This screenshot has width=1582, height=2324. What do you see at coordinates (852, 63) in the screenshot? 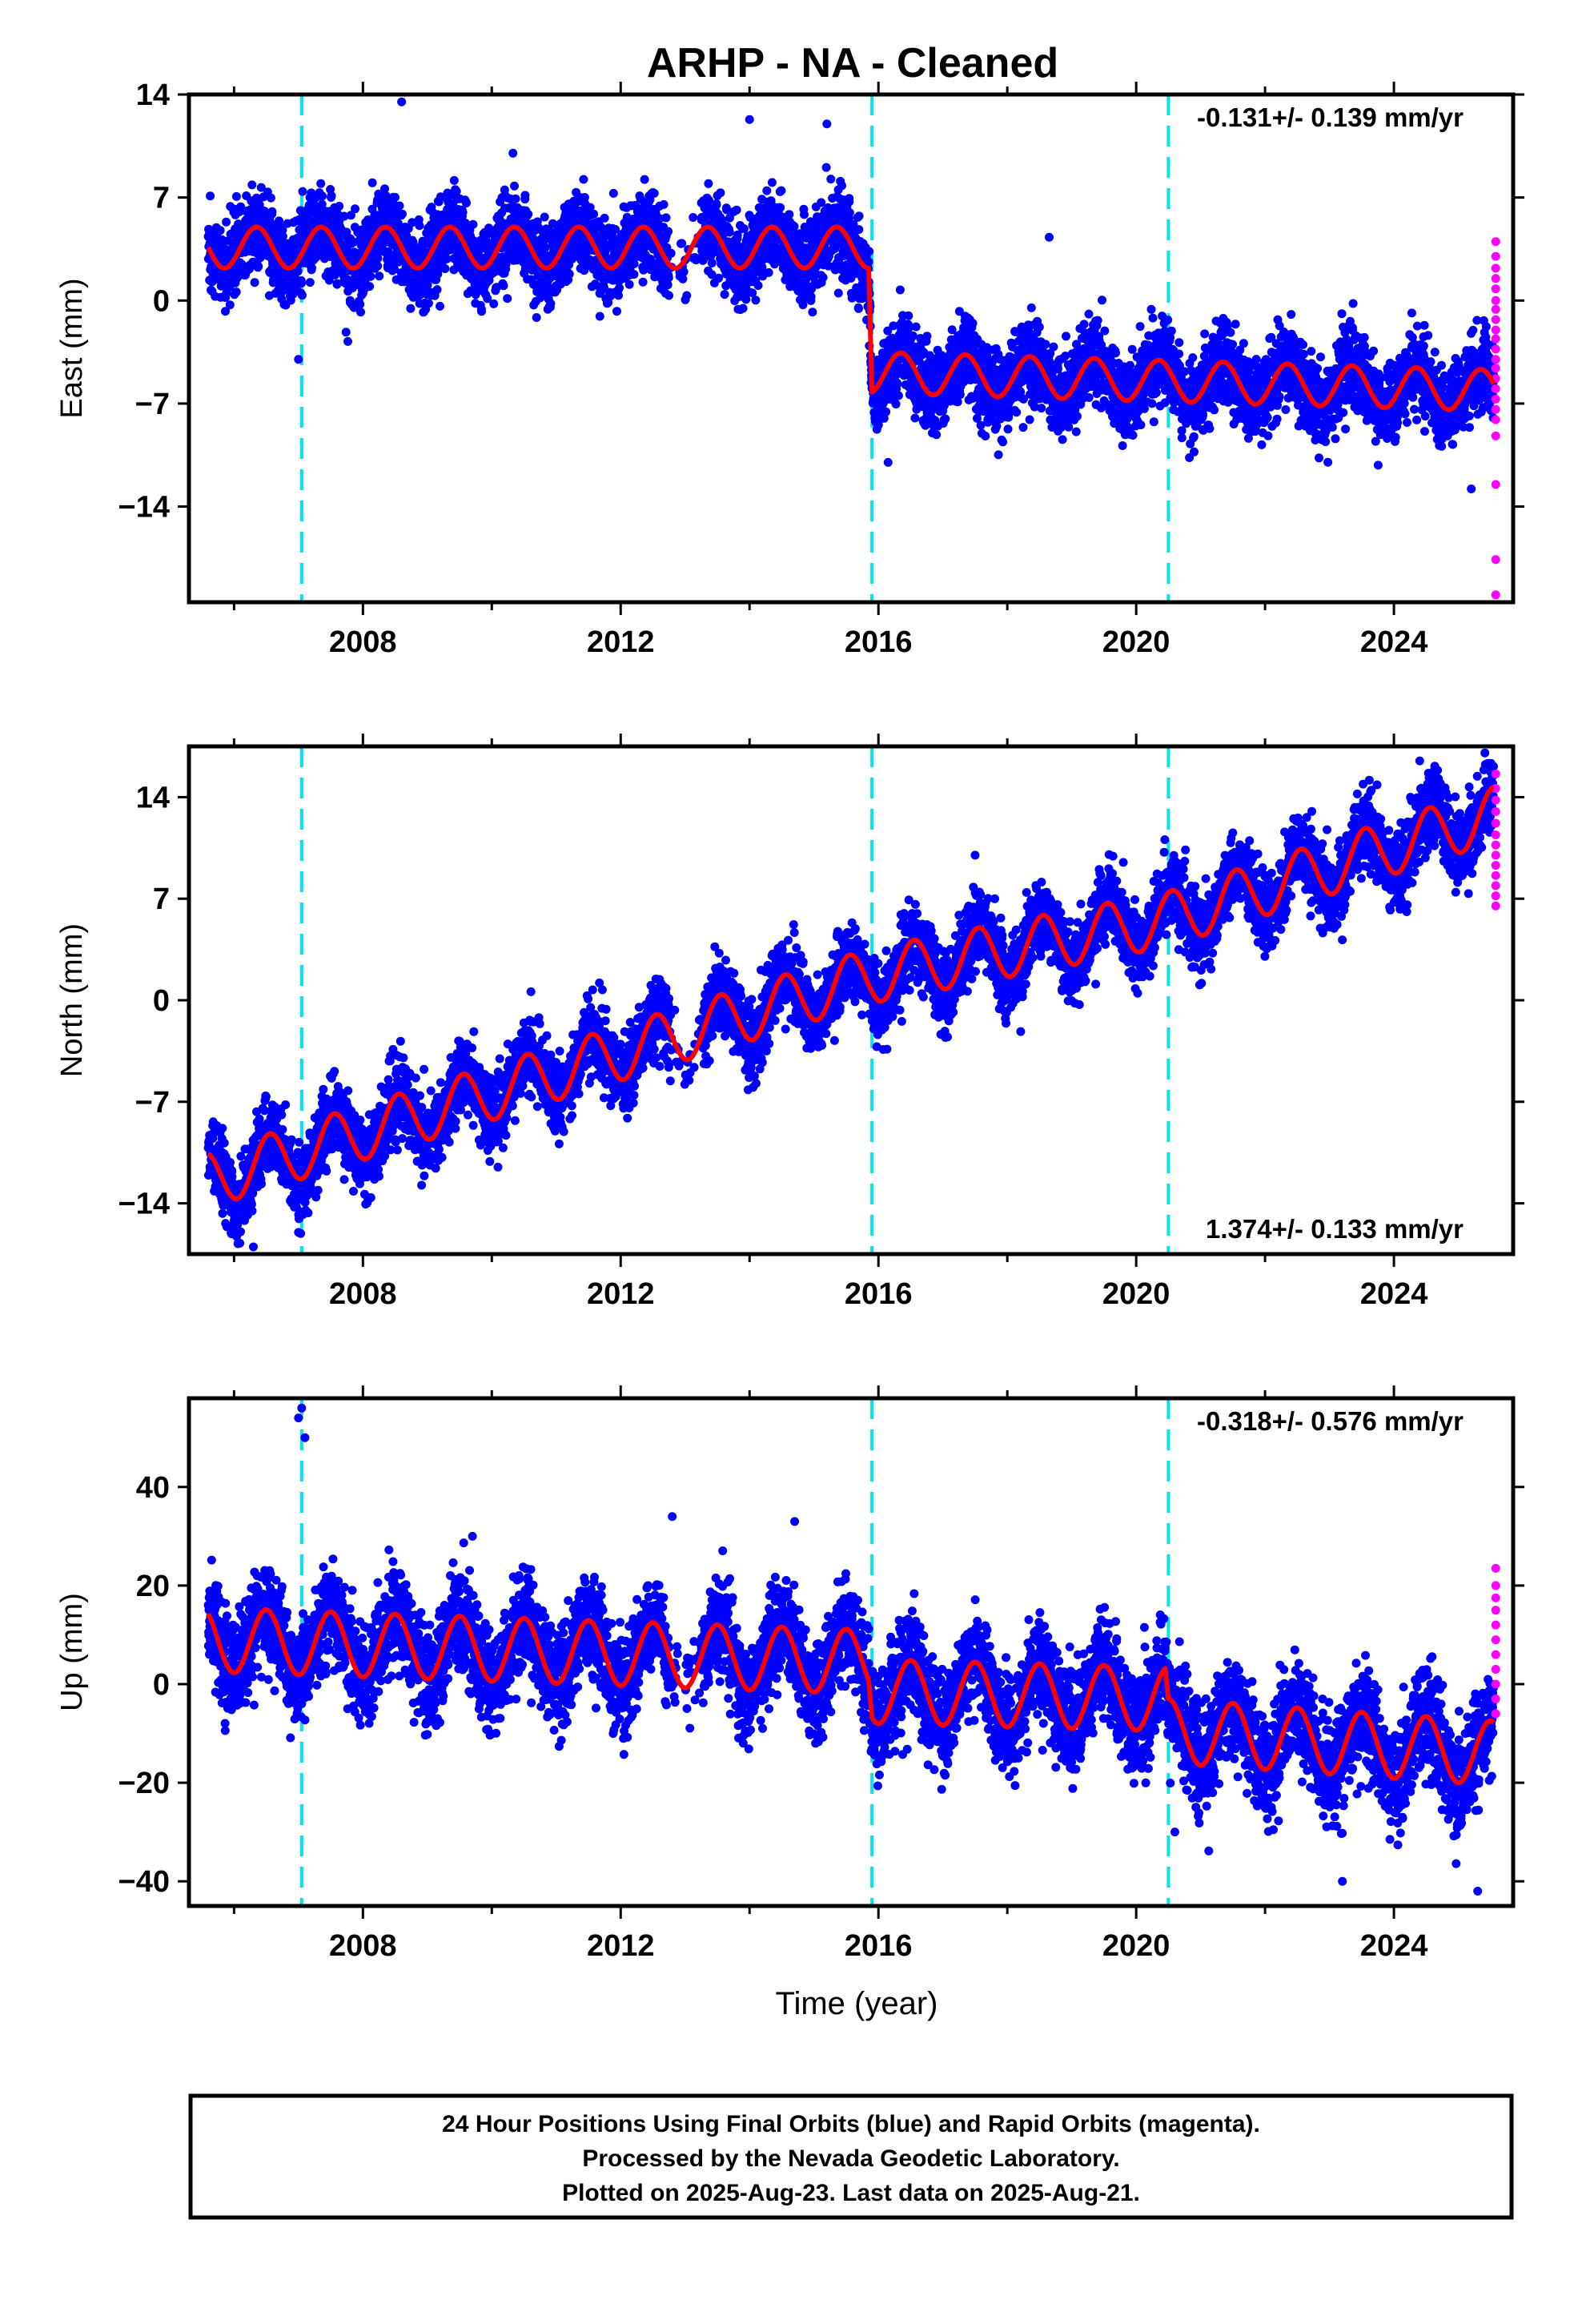
I see `figure-title: ARHP - NA - Cleaned` at bounding box center [852, 63].